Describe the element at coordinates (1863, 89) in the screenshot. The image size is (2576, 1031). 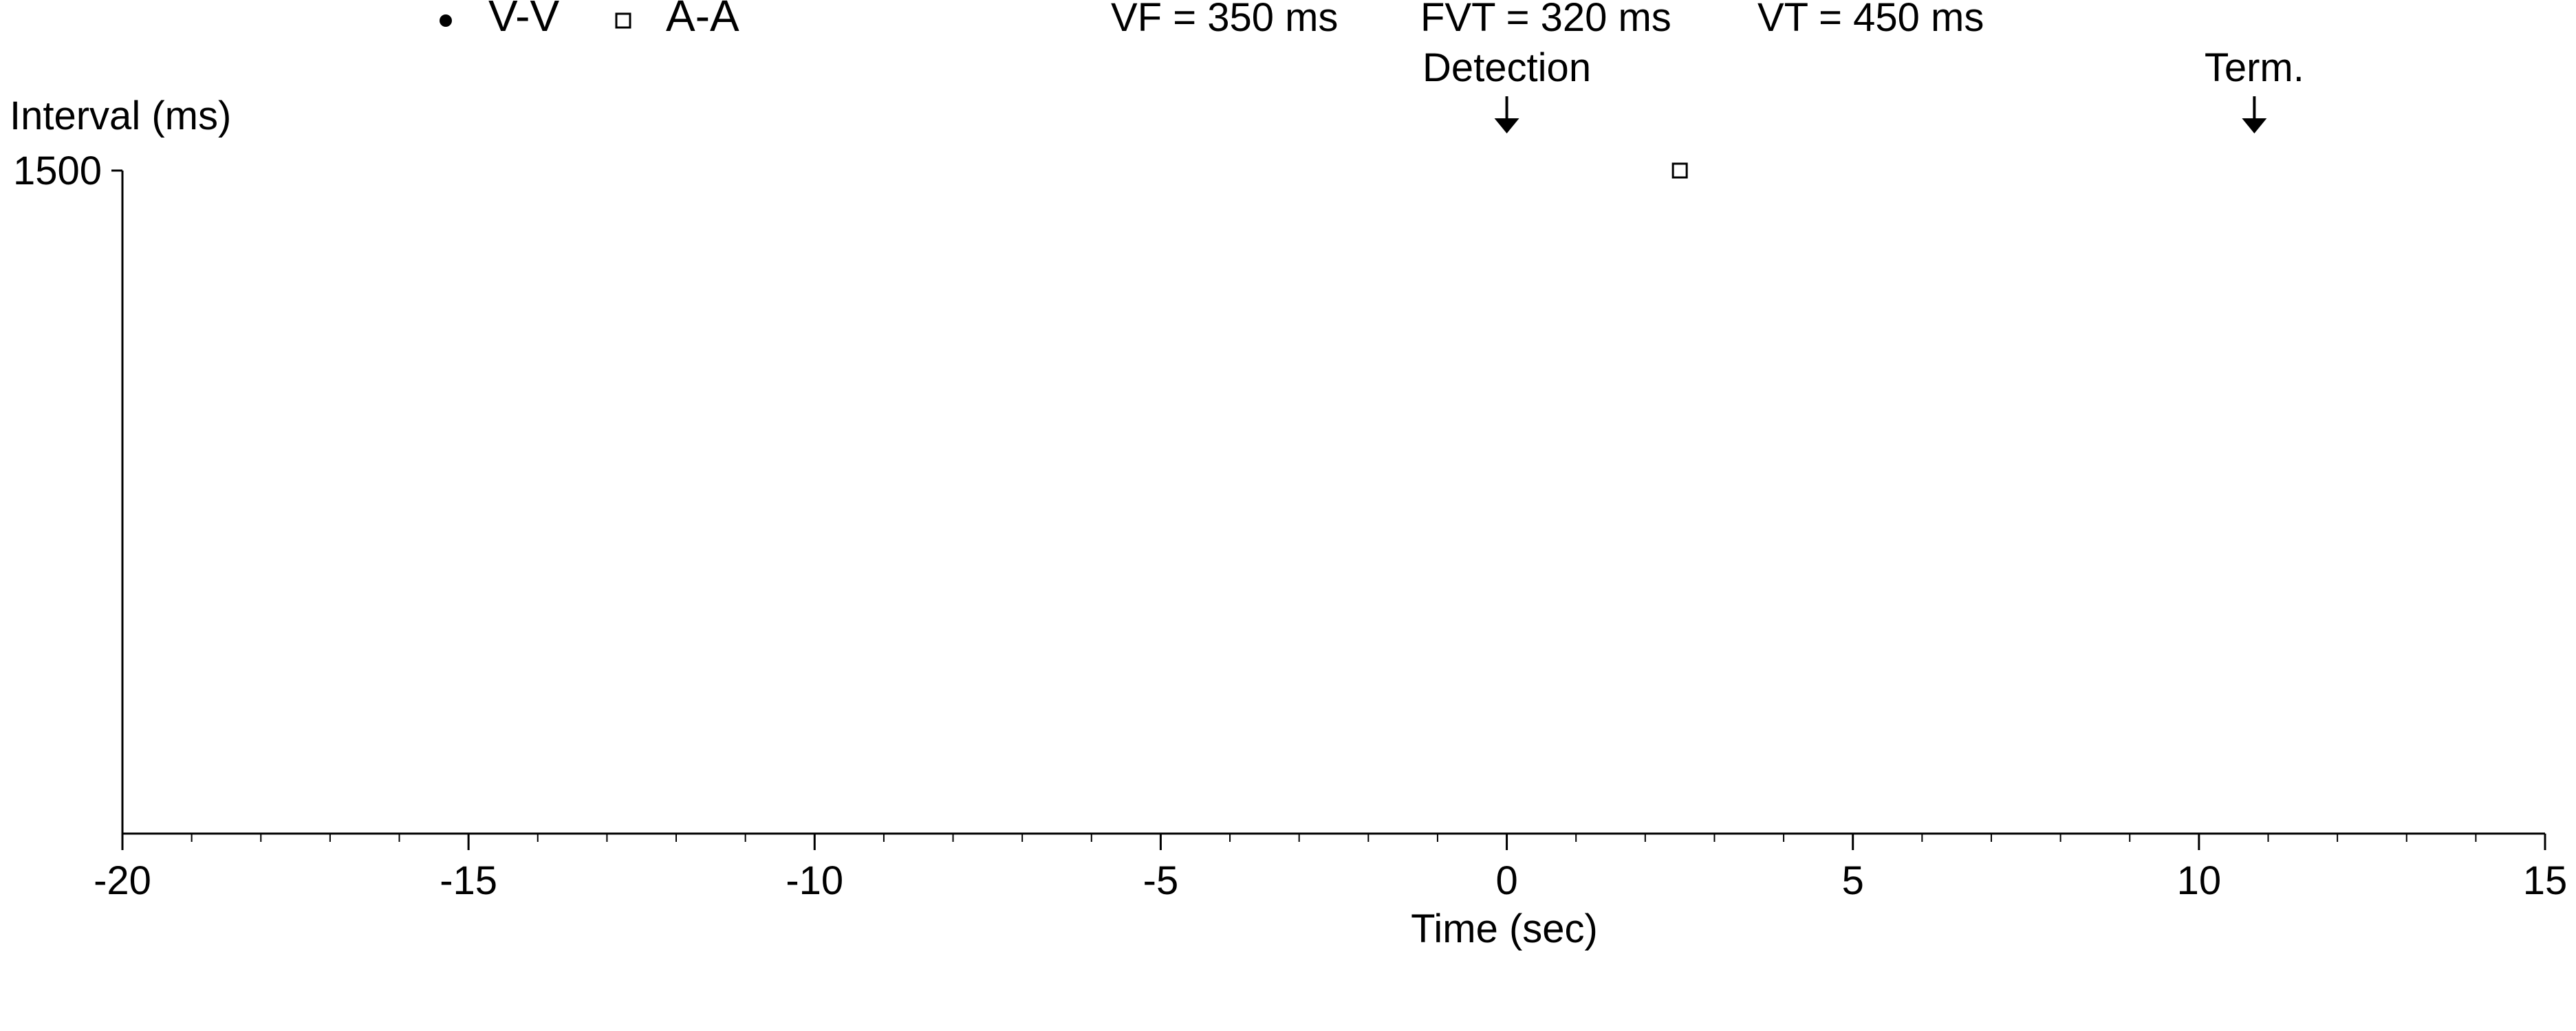
I see `markers: Detection Term.` at that location.